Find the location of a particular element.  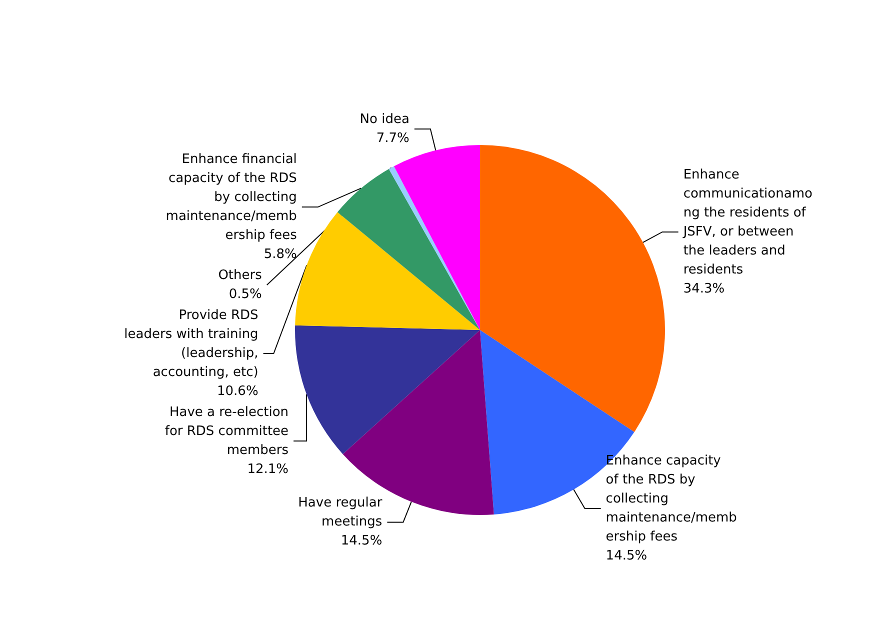

slice-label: Enhance communicationamo ng the residents of JSFV, or between the leaders and residents is located at coordinates (747, 222).